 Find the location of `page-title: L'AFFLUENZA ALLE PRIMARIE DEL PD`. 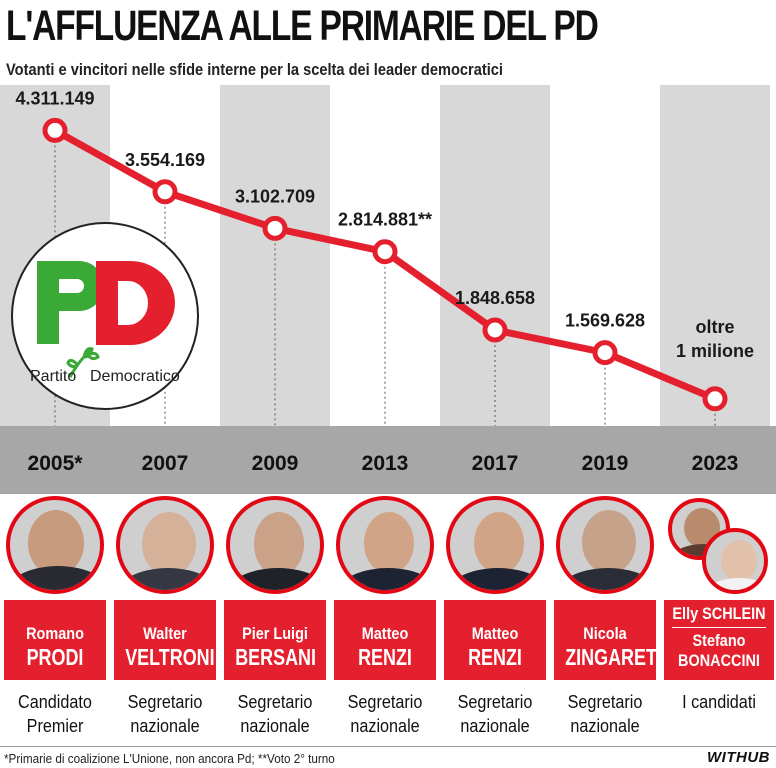

page-title: L'AFFLUENZA ALLE PRIMARIE DEL PD is located at coordinates (302, 26).